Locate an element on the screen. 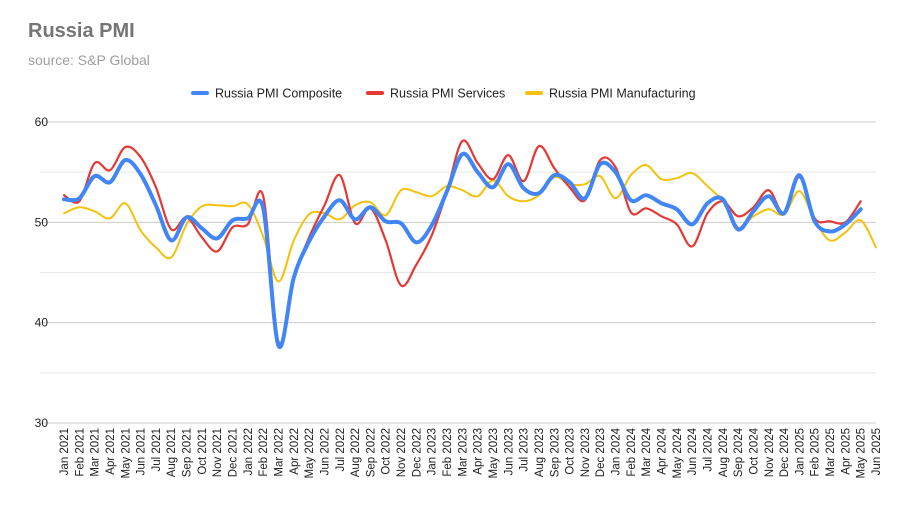  x-tick-label: May 2023 is located at coordinates (494, 453).